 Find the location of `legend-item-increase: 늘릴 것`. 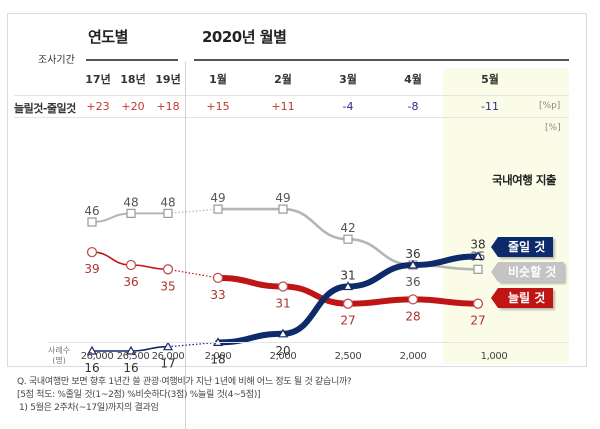

legend-item-increase: 늘릴 것 is located at coordinates (522, 298).